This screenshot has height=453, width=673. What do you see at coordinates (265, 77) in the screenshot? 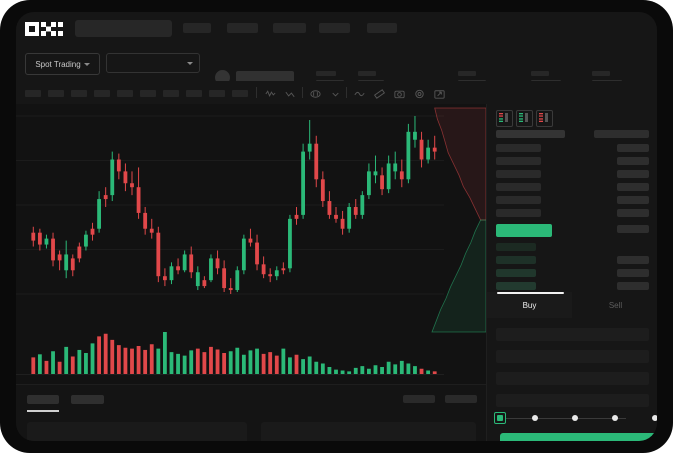
I see `last-price-value` at bounding box center [265, 77].